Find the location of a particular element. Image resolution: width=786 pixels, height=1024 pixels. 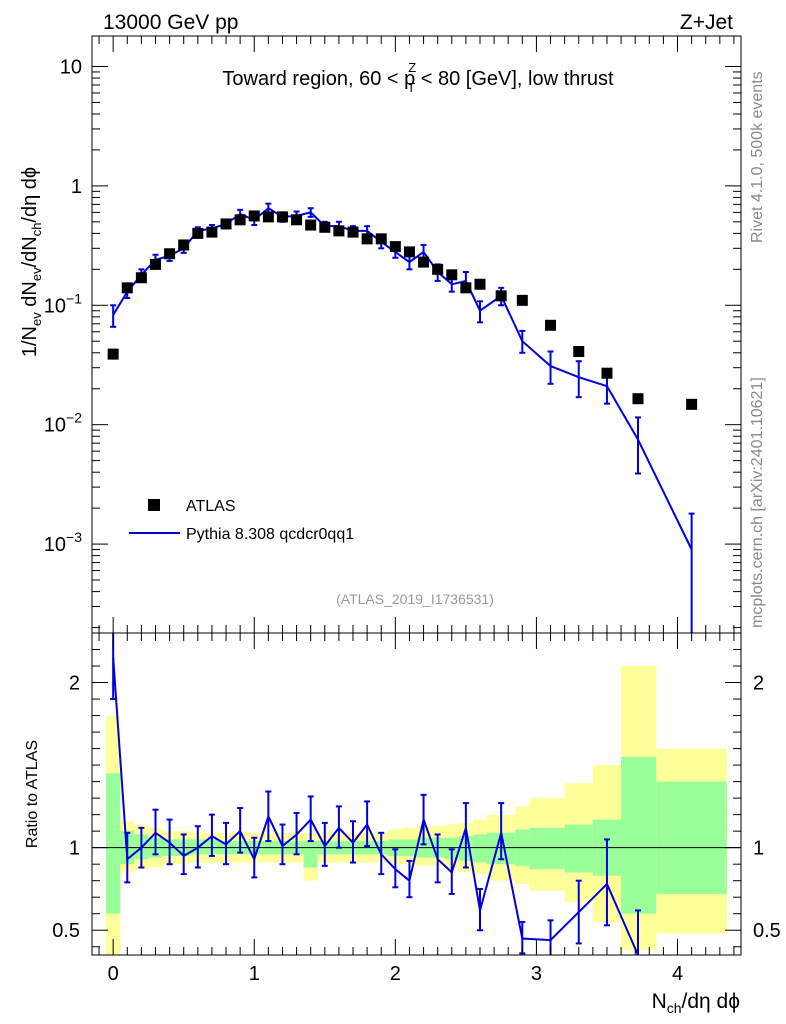

x-axis-label: Nch/dη dϕ is located at coordinates (696, 1003).